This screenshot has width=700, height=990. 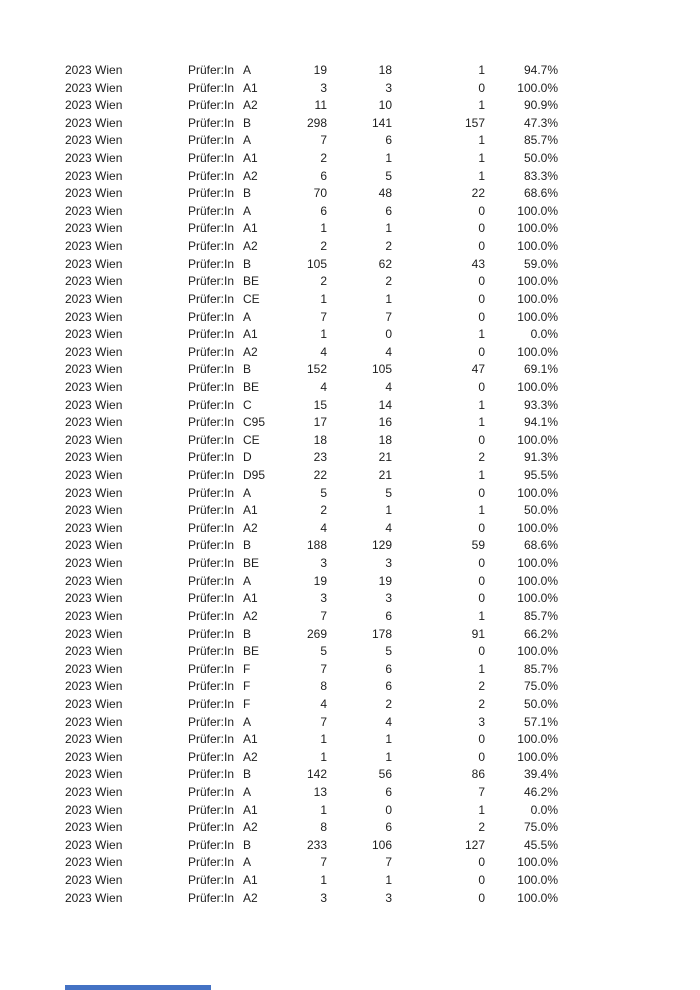 I want to click on cell-category: A2, so click(x=250, y=615).